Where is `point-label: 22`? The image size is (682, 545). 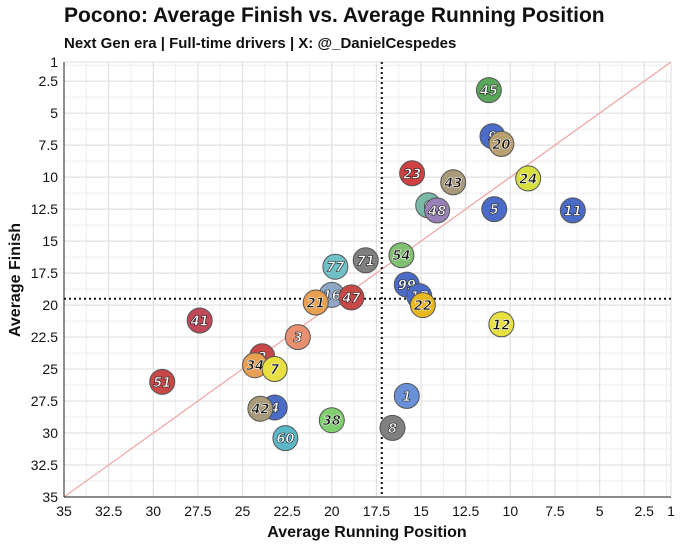
point-label: 22 is located at coordinates (423, 306).